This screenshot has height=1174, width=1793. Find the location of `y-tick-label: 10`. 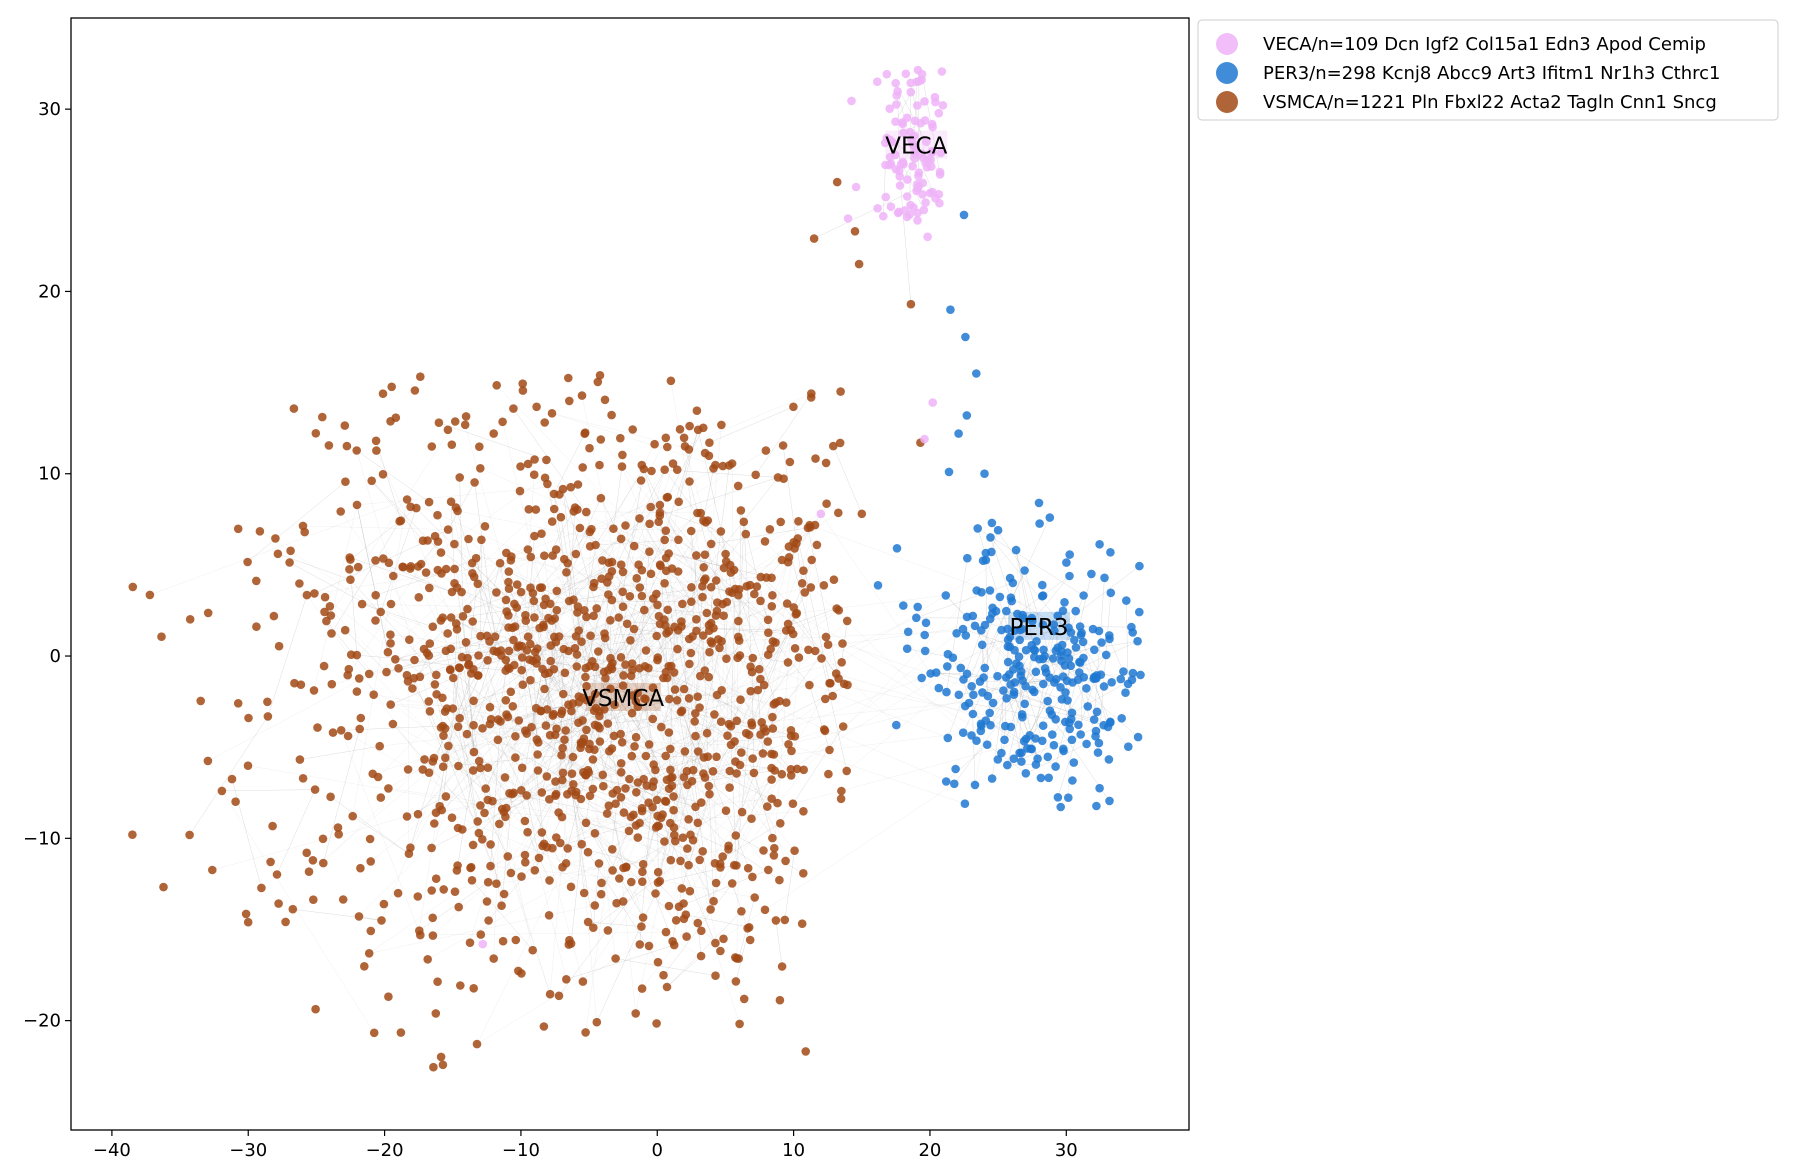

y-tick-label: 10 is located at coordinates (49, 474).